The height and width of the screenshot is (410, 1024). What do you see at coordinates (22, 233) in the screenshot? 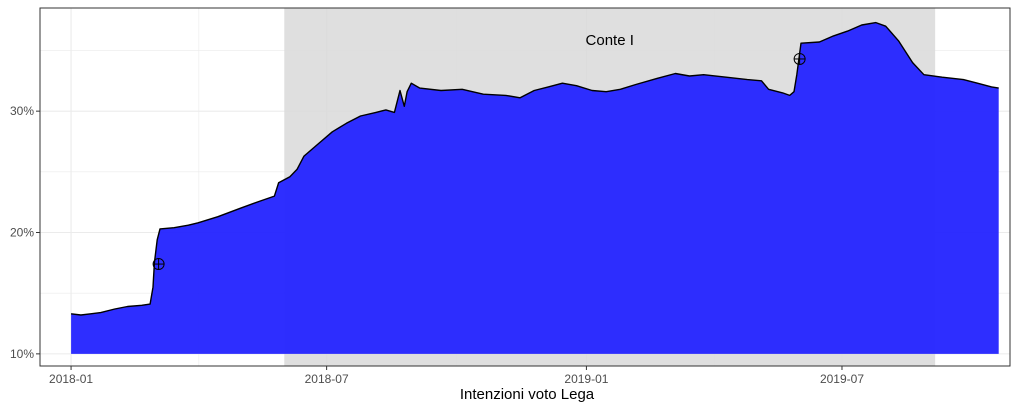
I see `y-tick-label: 20%` at bounding box center [22, 233].